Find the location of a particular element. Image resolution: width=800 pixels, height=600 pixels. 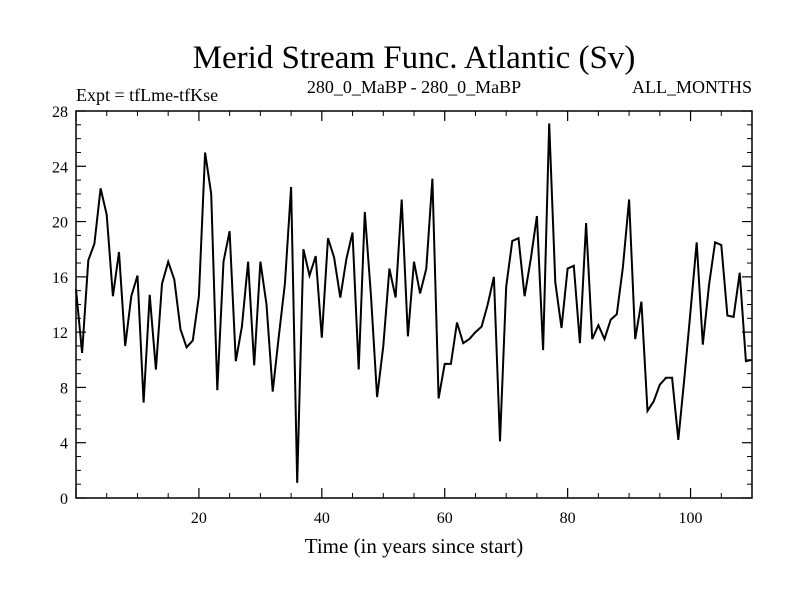

x-tick-label: 60 is located at coordinates (445, 518).